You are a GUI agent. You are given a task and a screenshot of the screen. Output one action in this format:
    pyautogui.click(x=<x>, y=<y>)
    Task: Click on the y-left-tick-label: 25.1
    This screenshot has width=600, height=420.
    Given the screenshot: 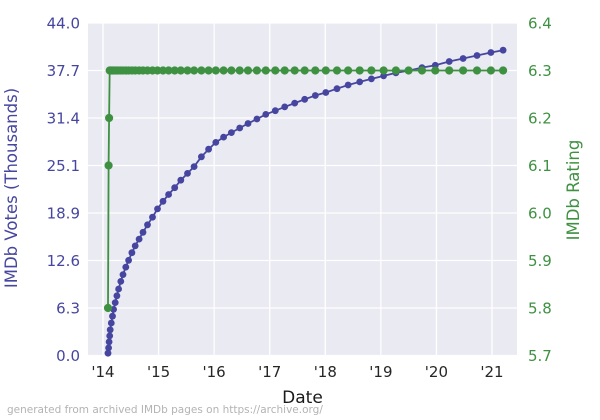 What is the action you would take?
    pyautogui.click(x=63, y=166)
    